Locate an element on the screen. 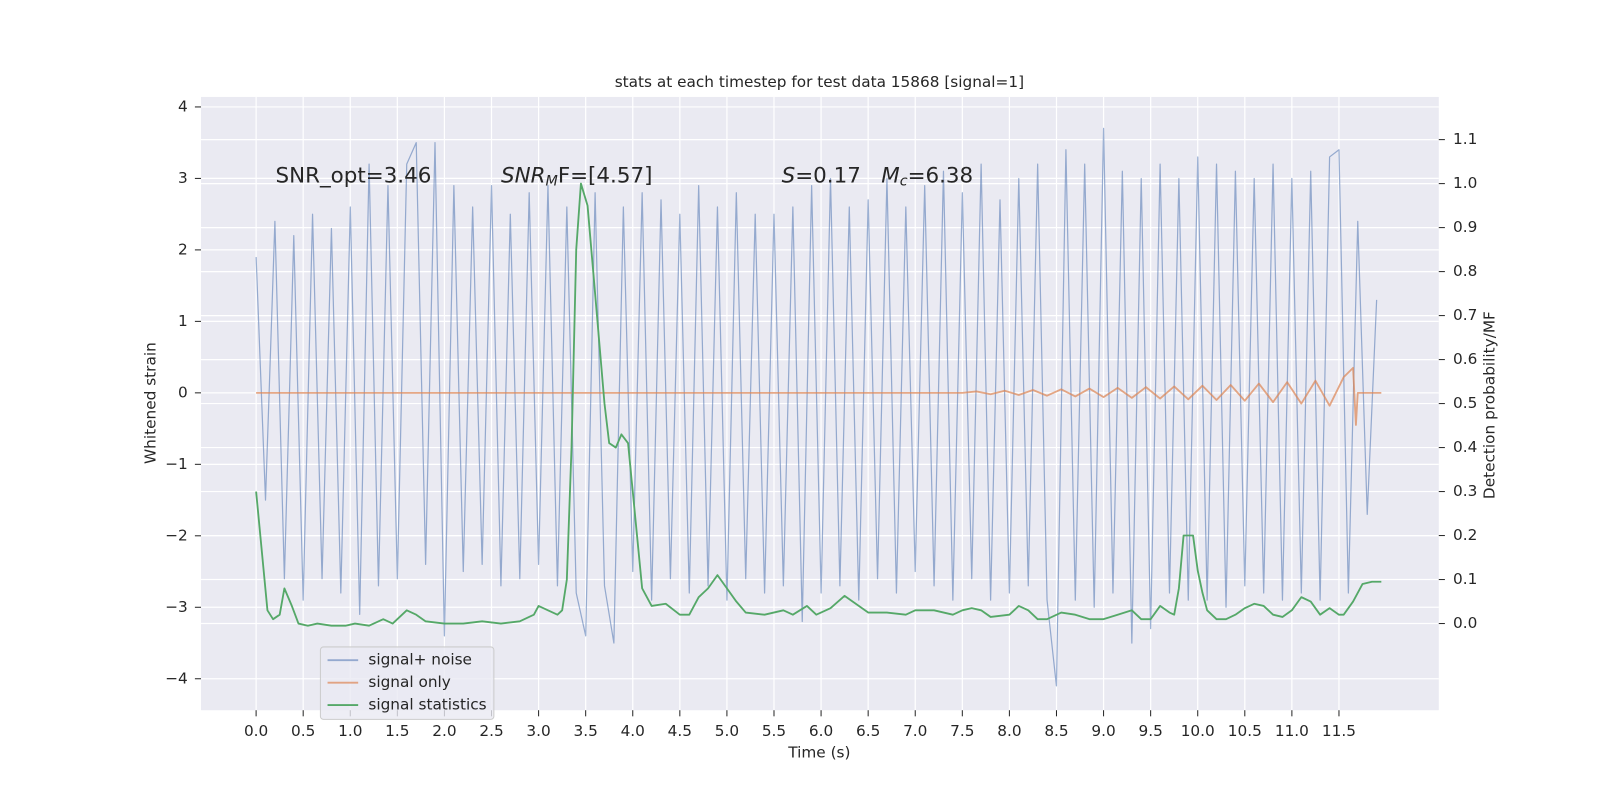  y-tick-label: 1 is located at coordinates (183, 321).